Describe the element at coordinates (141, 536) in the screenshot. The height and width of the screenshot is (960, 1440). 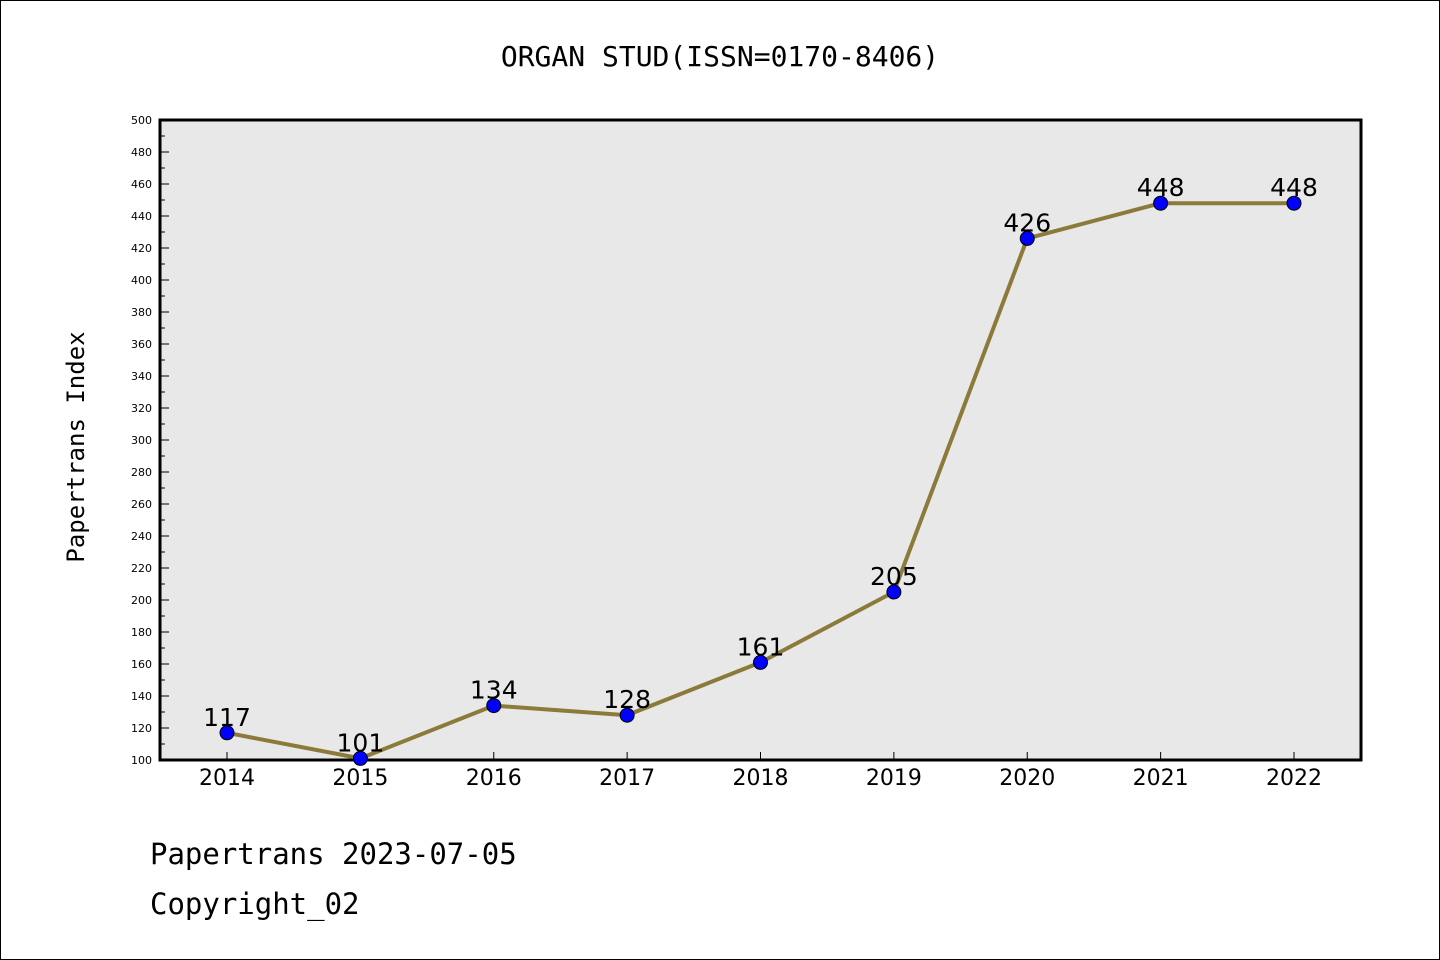
I see `y-tick-label: 240` at that location.